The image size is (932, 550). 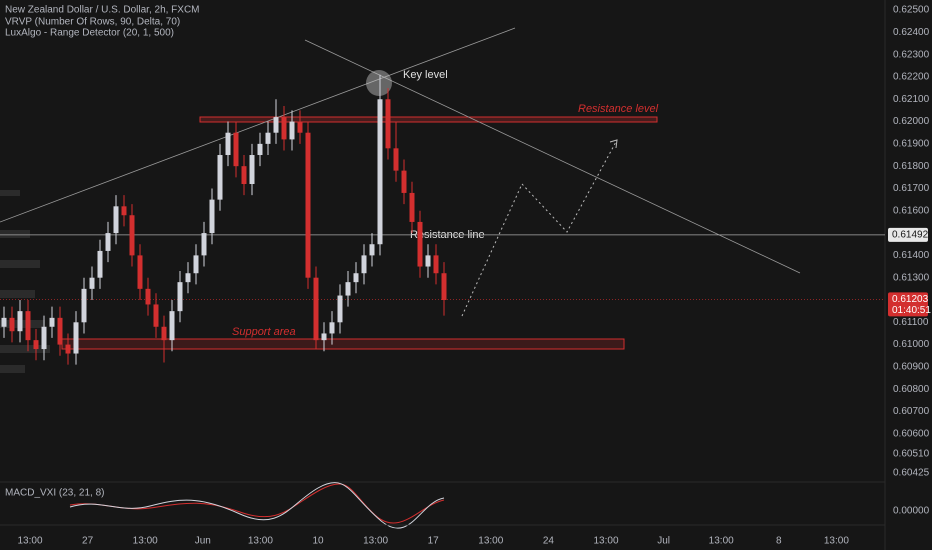 I want to click on y-tick-label: 0.61900, so click(x=911, y=144).